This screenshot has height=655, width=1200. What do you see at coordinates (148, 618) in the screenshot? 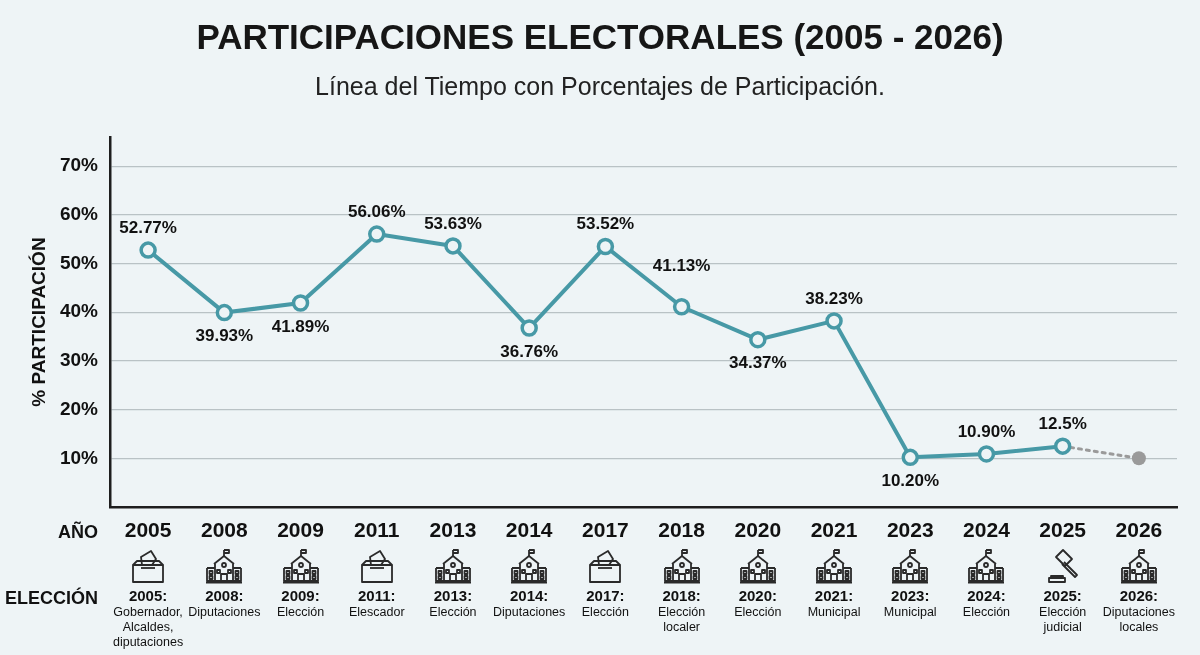
I see `text: 2005: Gobernador, Alcaldes, diputaciones` at bounding box center [148, 618].